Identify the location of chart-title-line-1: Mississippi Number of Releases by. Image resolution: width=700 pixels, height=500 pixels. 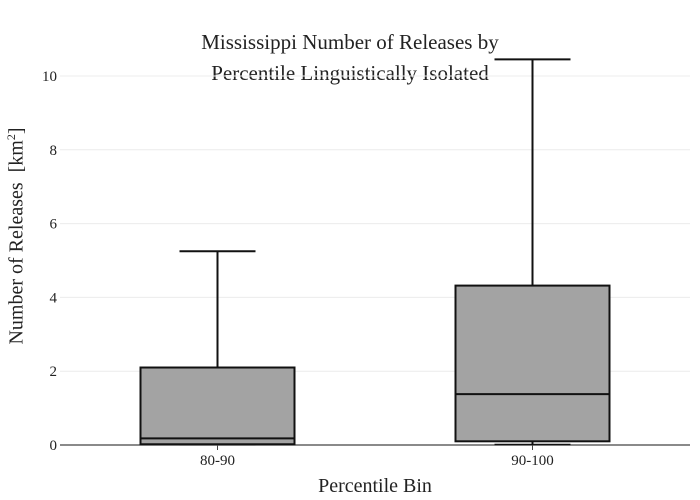
(350, 42).